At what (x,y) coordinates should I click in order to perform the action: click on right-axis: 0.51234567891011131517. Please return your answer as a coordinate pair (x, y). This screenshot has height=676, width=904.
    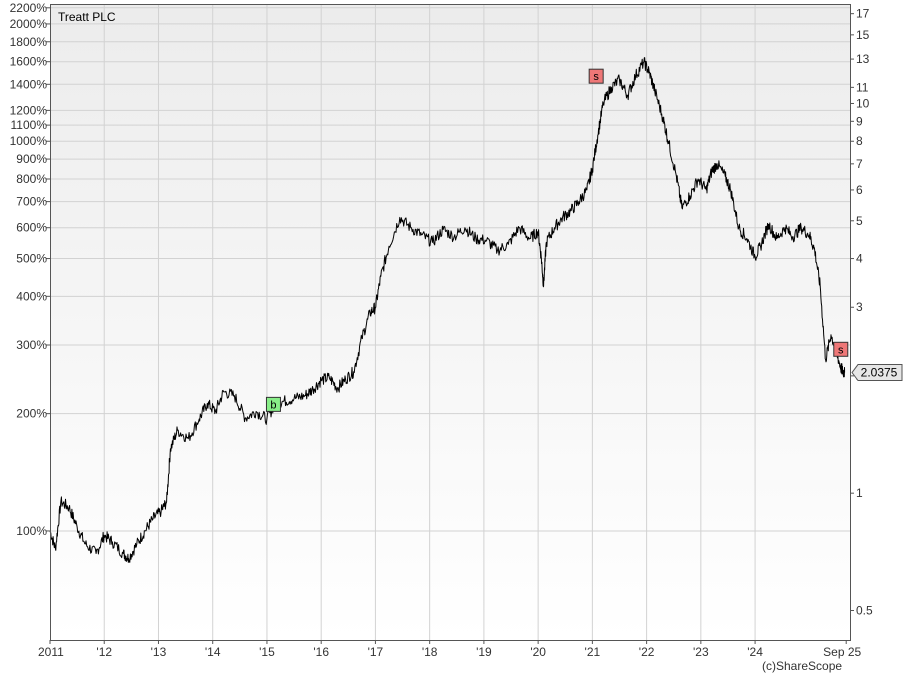
    Looking at the image, I should click on (861, 312).